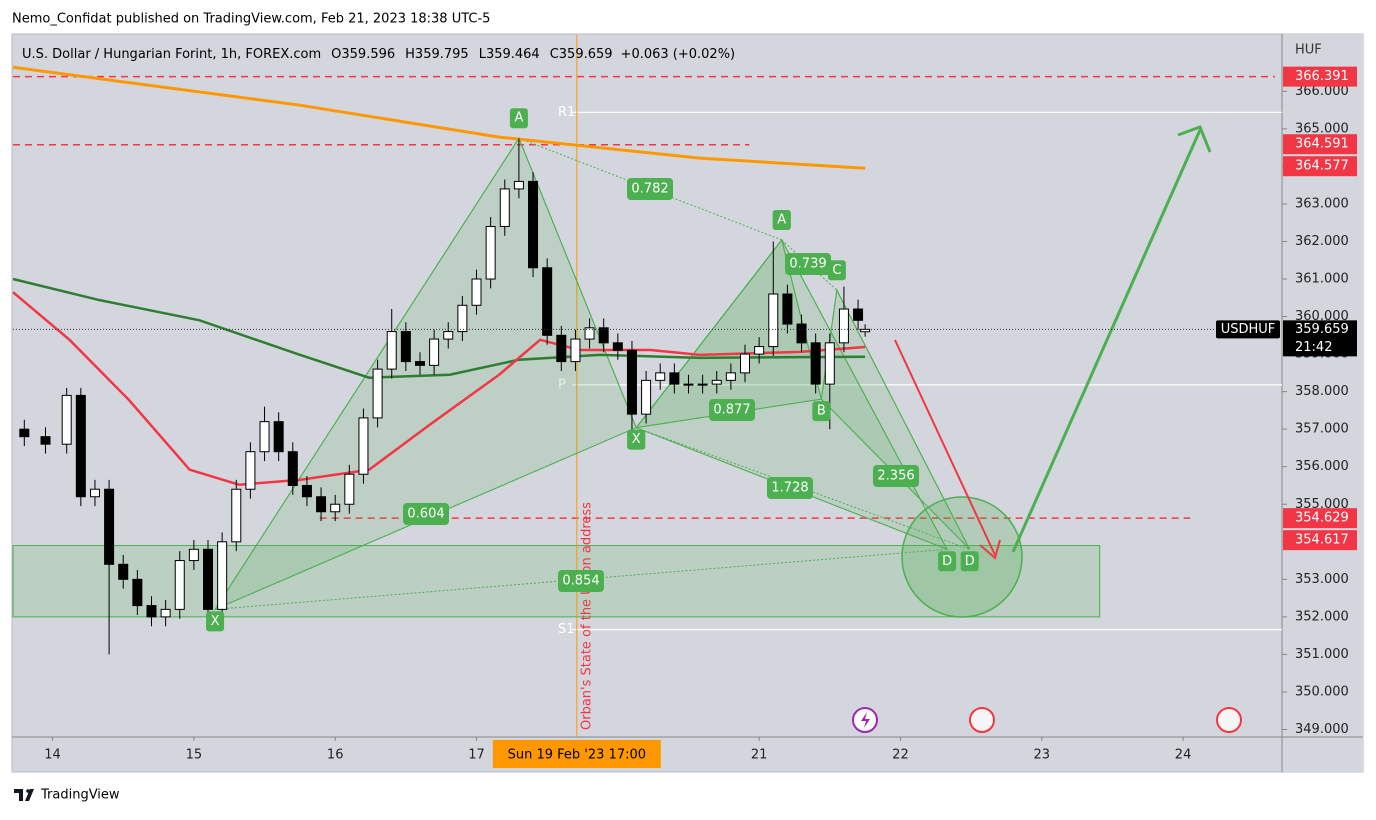 The height and width of the screenshot is (820, 1376). I want to click on price-label: 354.617, so click(1322, 540).